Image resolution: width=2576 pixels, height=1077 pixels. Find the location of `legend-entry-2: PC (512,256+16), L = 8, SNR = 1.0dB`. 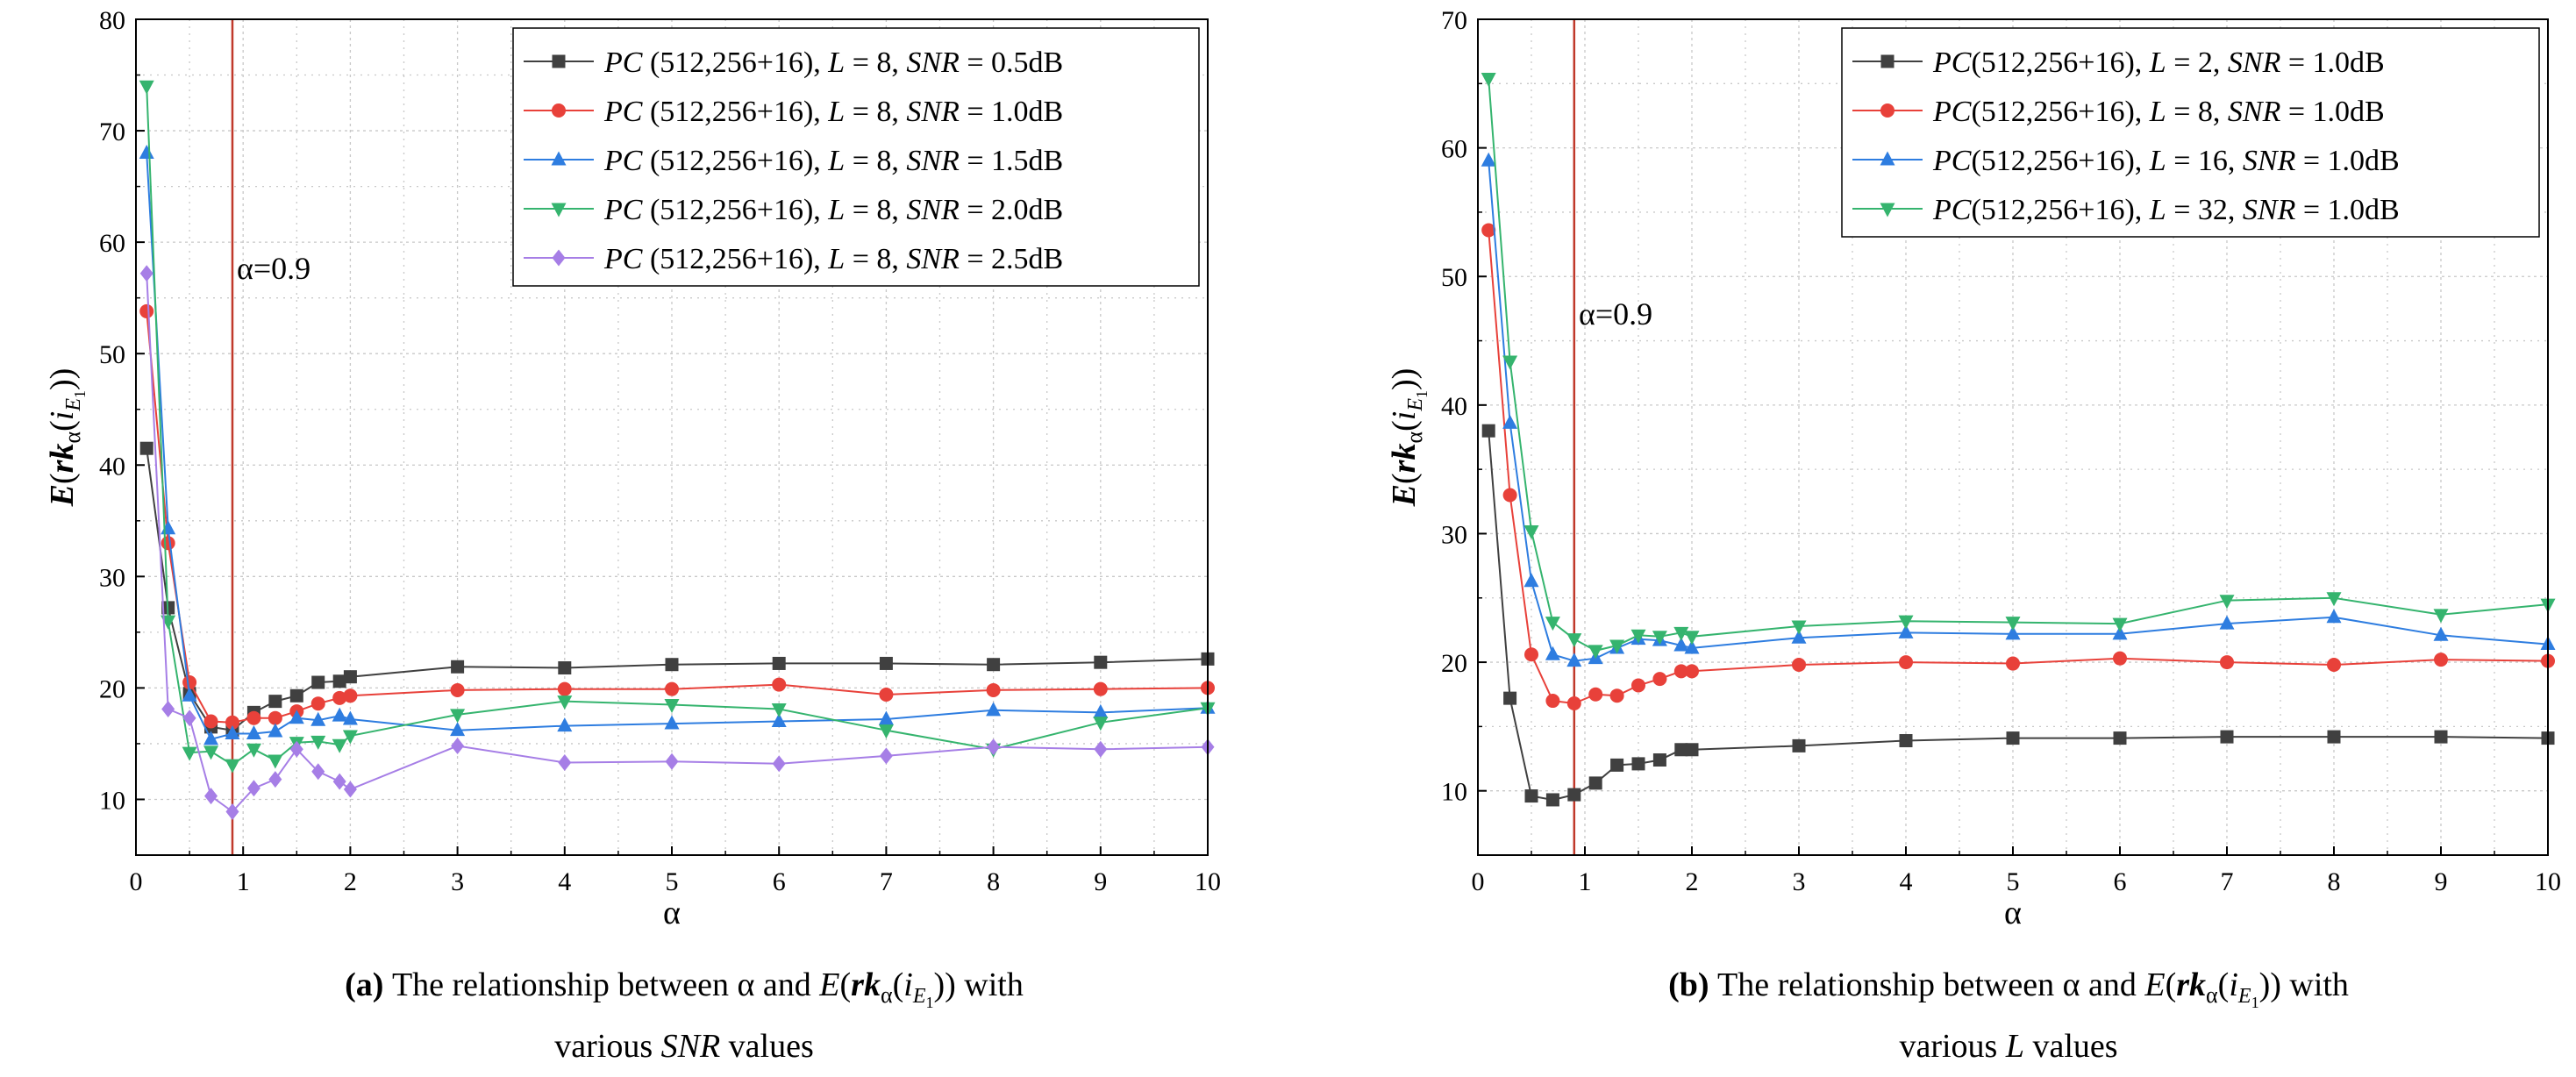

legend-entry-2: PC (512,256+16), L = 8, SNR = 1.0dB is located at coordinates (794, 112).